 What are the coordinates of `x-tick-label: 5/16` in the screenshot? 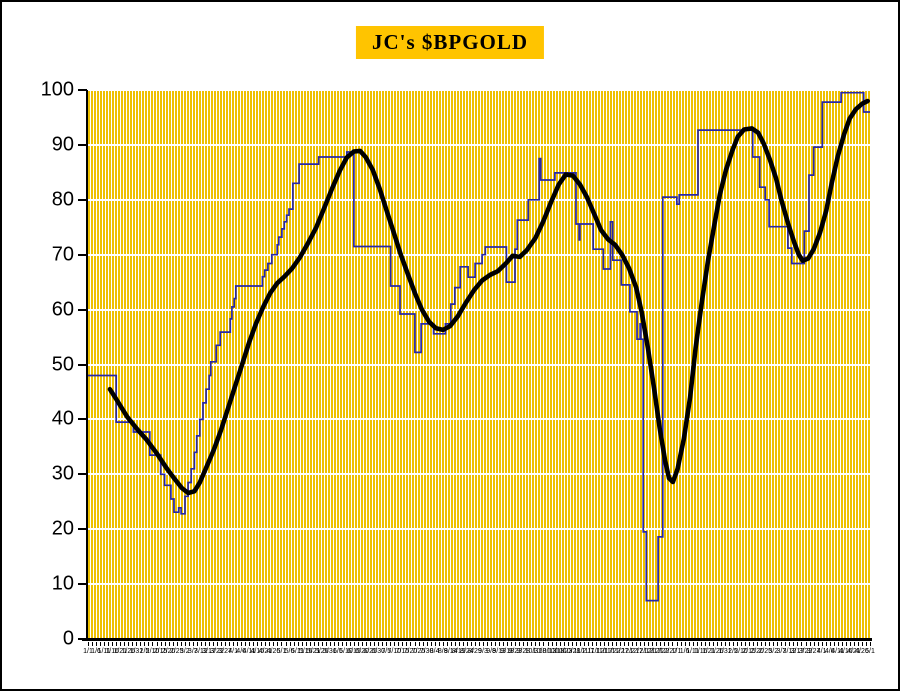 It's located at (305, 651).